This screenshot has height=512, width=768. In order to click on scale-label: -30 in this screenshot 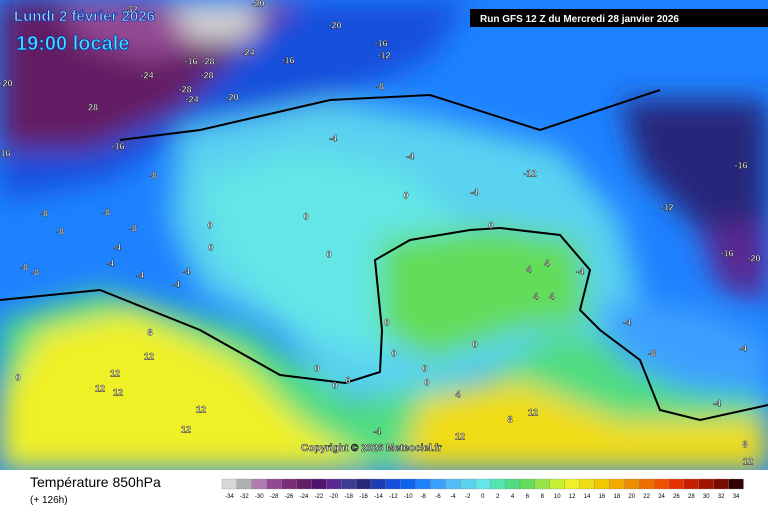, I will do `click(259, 497)`.